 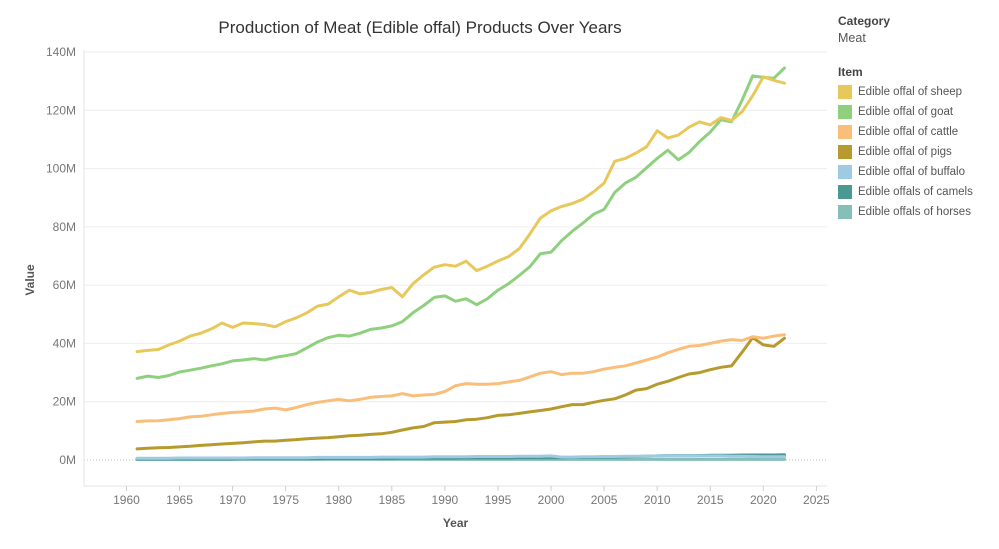 I want to click on legend-label: Edible offal of pigs, so click(x=905, y=152).